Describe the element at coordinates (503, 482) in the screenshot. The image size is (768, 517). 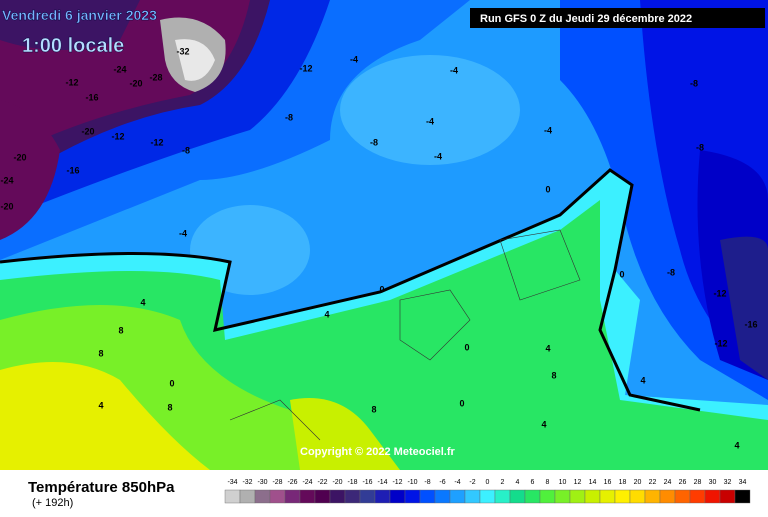
I see `scale-label: 2` at that location.